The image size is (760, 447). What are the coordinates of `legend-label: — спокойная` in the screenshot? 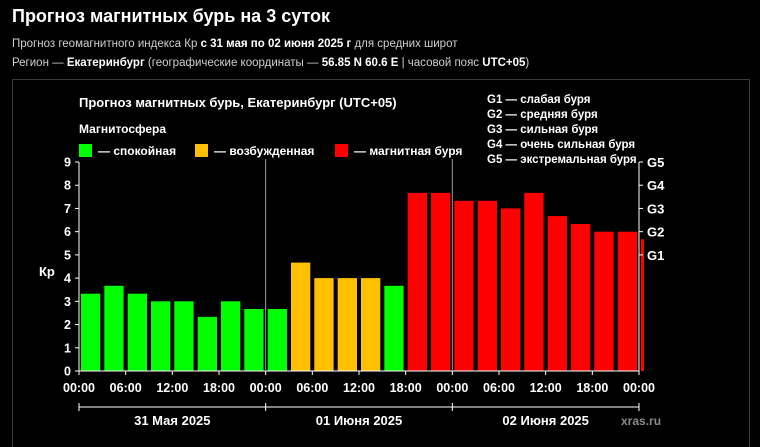 It's located at (137, 151).